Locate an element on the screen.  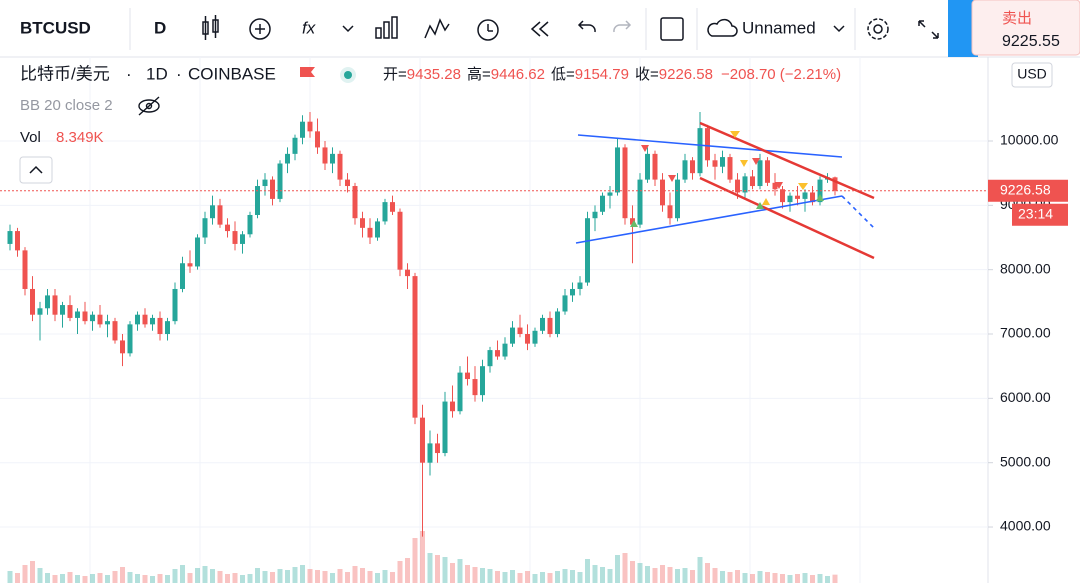
alert-icon is located at coordinates (488, 30).